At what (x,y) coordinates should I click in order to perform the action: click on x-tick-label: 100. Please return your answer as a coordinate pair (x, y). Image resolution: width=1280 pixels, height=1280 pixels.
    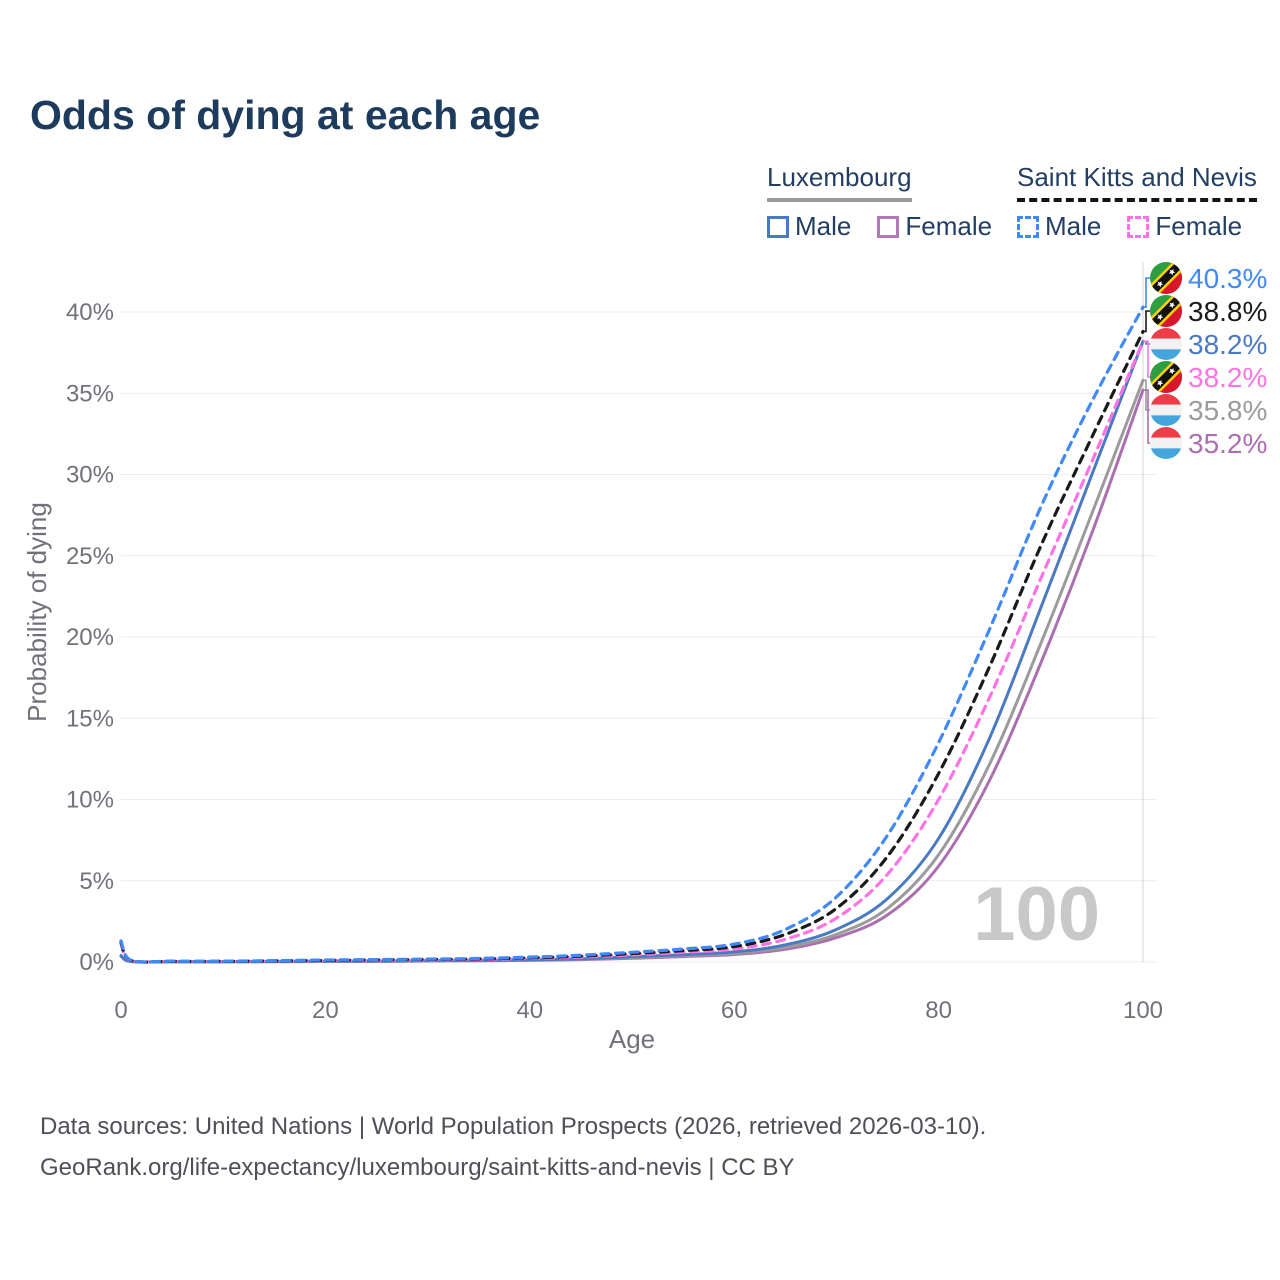
    Looking at the image, I should click on (1143, 1010).